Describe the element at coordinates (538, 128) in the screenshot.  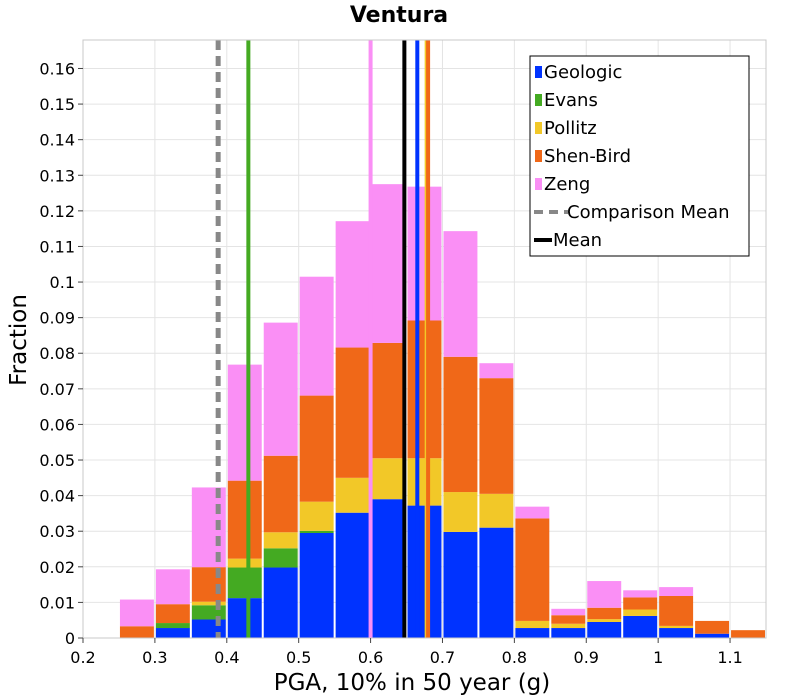
I see `legend-swatch-pollitz` at that location.